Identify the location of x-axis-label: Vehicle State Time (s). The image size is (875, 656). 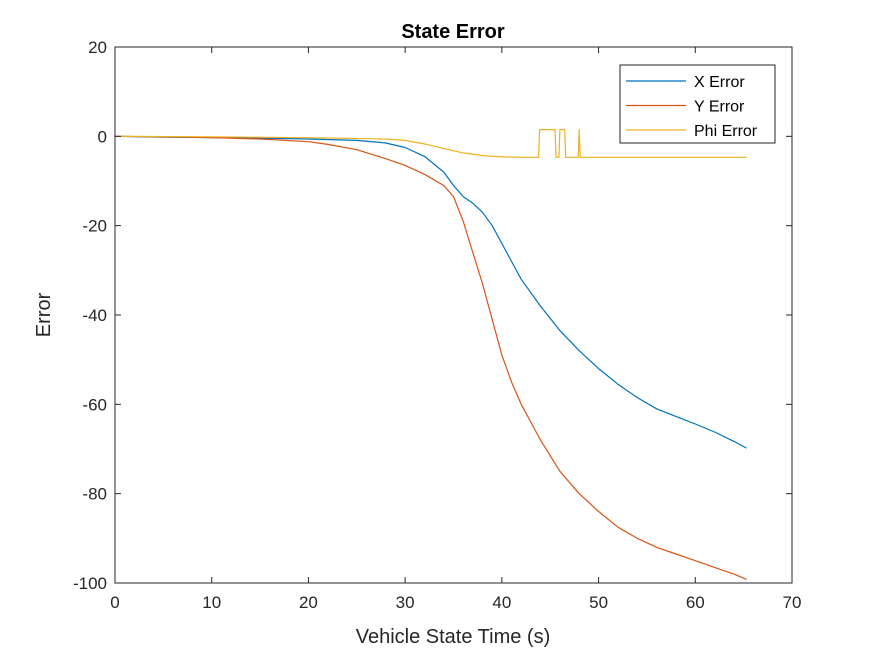
(453, 637).